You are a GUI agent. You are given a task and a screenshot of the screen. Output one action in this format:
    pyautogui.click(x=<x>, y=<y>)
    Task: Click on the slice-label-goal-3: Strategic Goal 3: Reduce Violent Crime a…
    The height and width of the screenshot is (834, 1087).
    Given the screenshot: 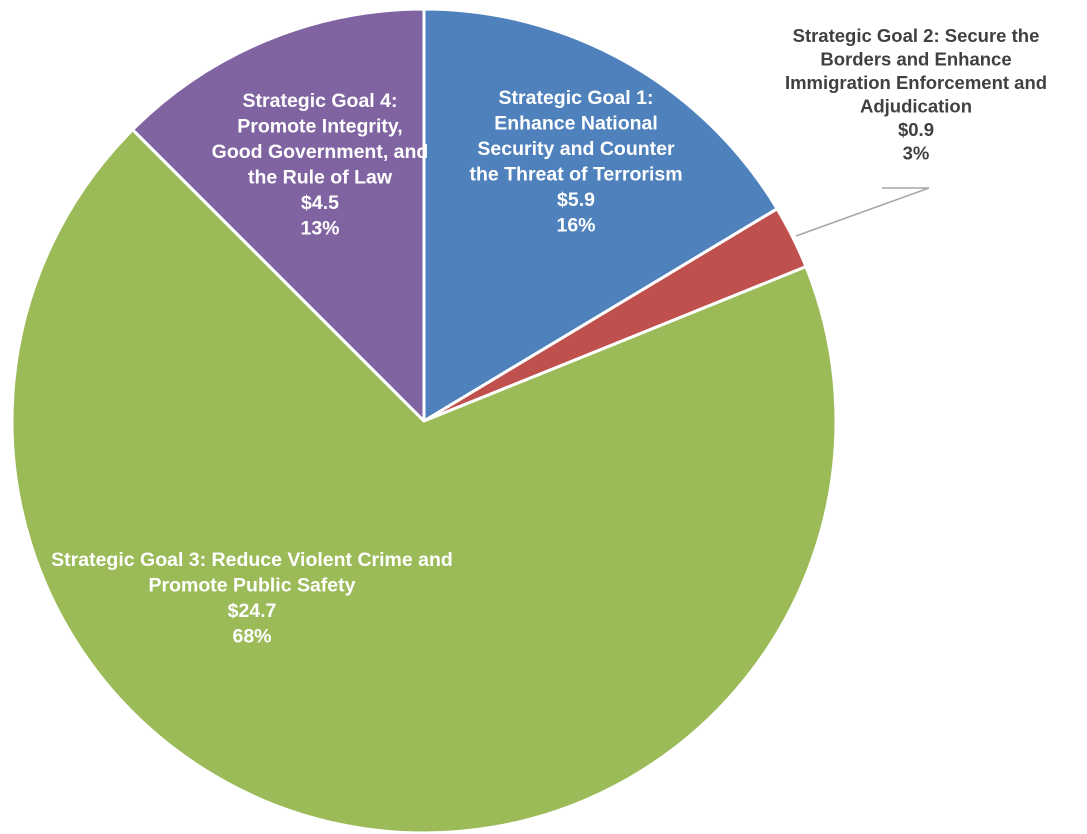 What is the action you would take?
    pyautogui.click(x=252, y=598)
    